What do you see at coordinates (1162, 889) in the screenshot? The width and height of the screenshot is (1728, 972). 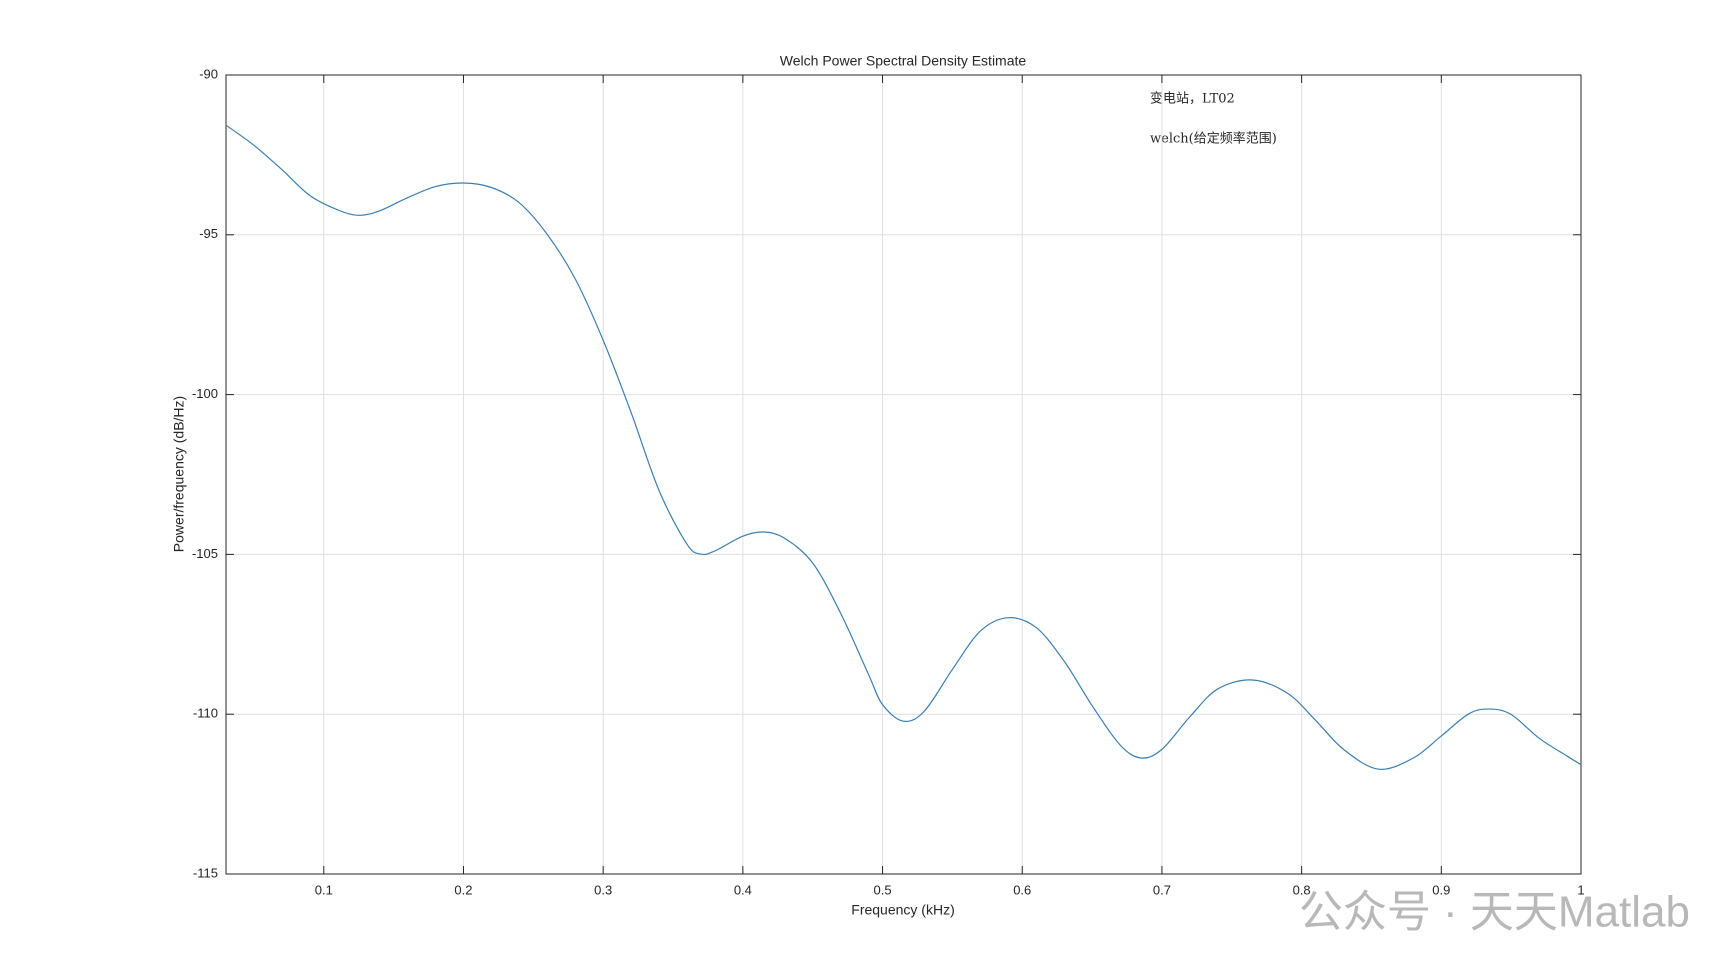 I see `x-tick-label: 0.7` at bounding box center [1162, 889].